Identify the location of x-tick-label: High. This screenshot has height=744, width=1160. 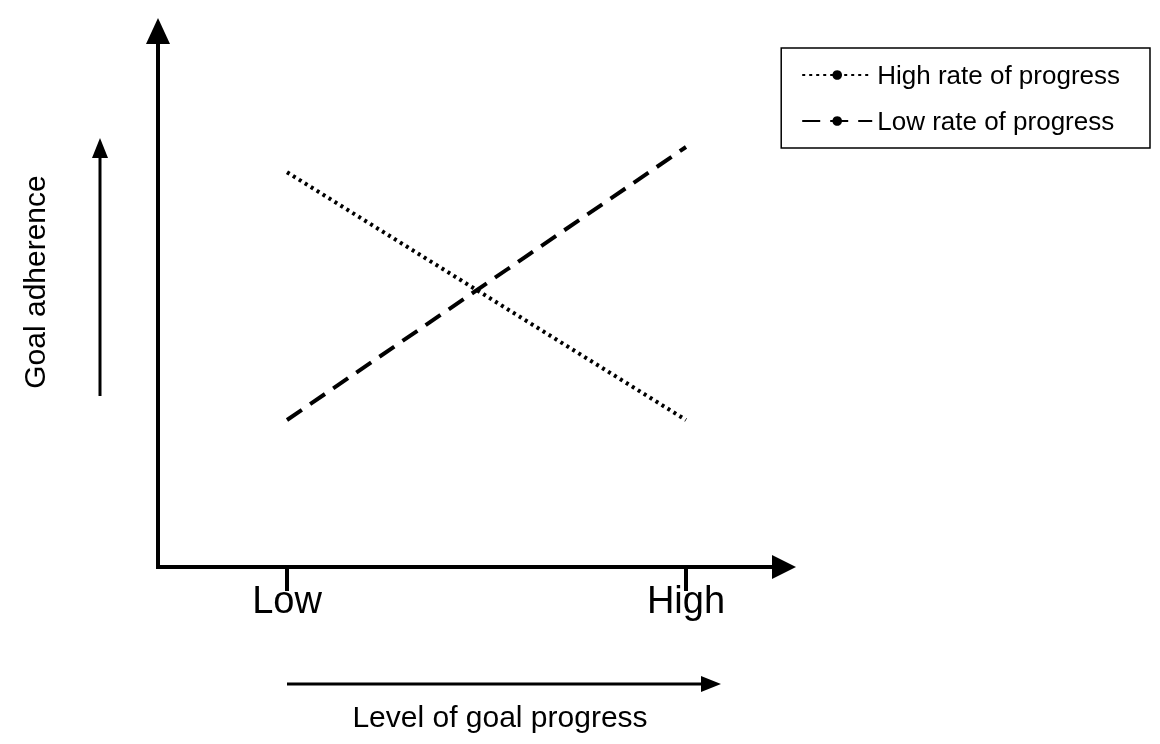
(686, 600).